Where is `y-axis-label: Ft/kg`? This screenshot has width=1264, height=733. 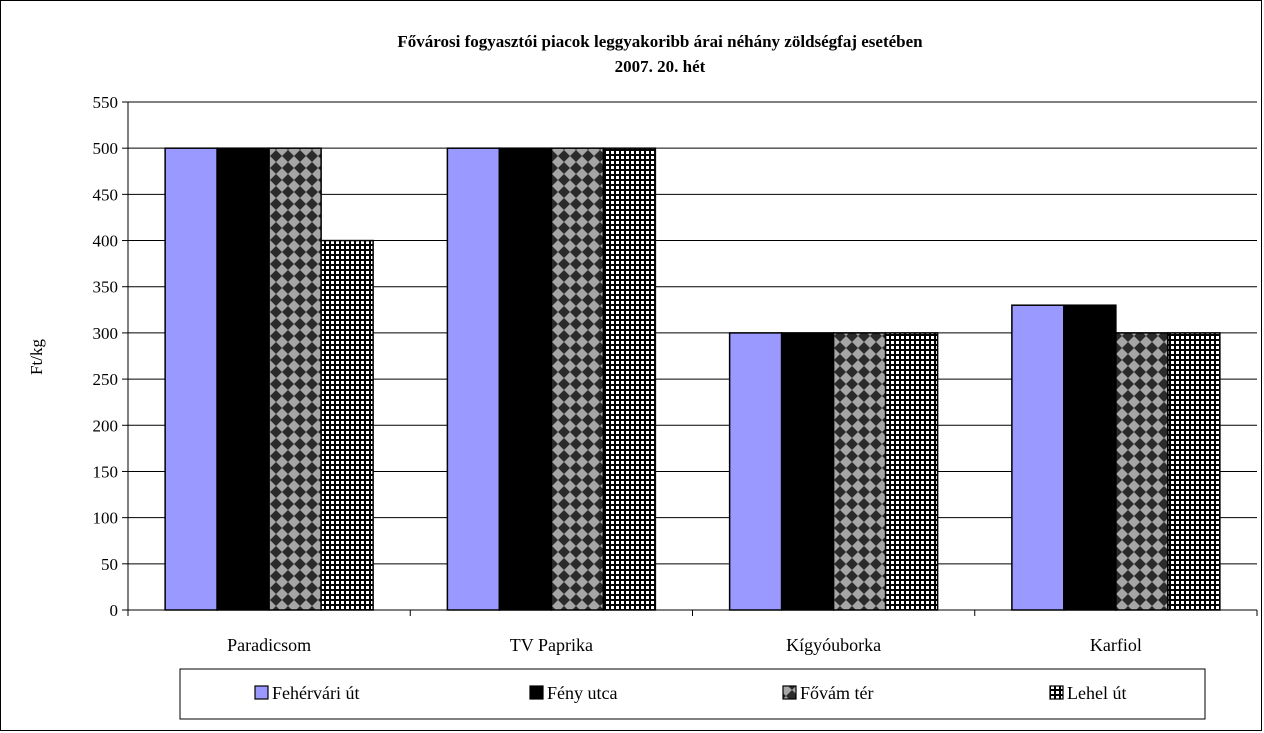
y-axis-label: Ft/kg is located at coordinates (36, 357).